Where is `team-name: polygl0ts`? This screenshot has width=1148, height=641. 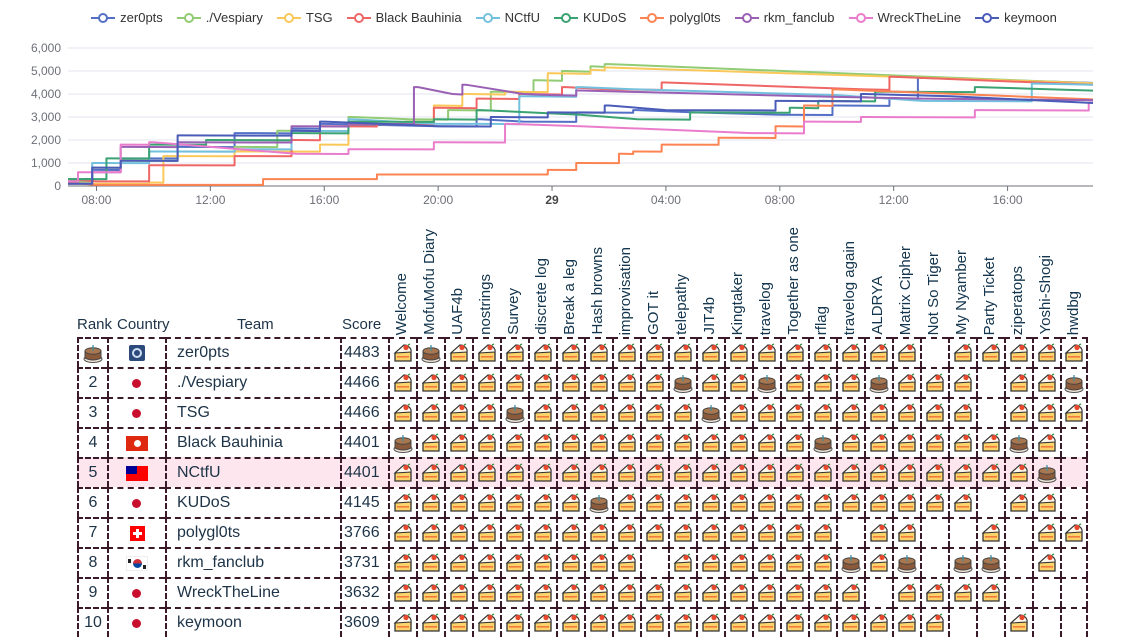 team-name: polygl0ts is located at coordinates (209, 532).